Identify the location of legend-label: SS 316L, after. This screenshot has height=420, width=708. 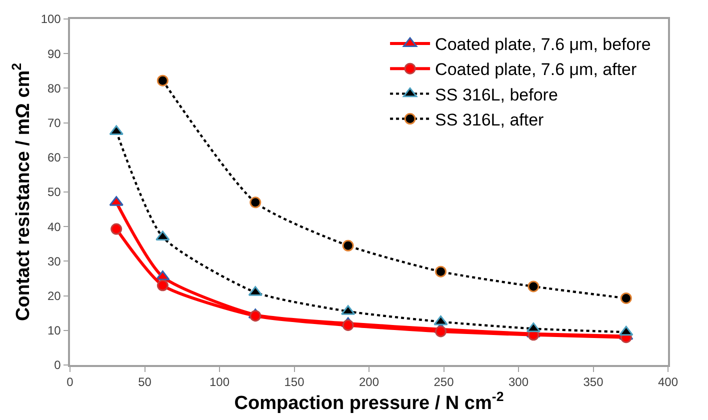
(489, 120).